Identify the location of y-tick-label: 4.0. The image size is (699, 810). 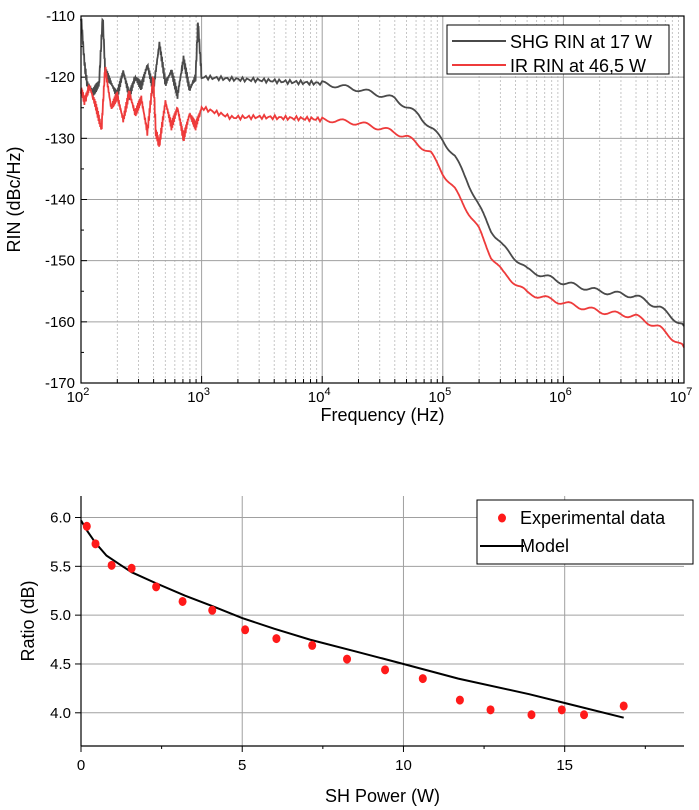
(60, 713).